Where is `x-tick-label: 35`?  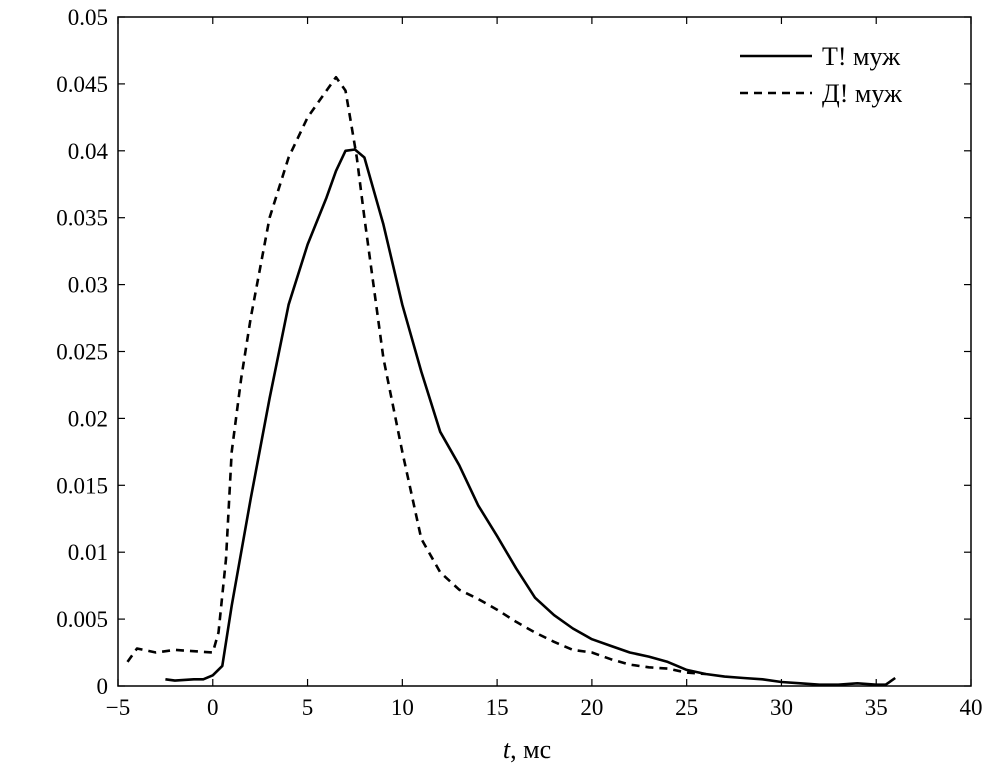 x-tick-label: 35 is located at coordinates (876, 707).